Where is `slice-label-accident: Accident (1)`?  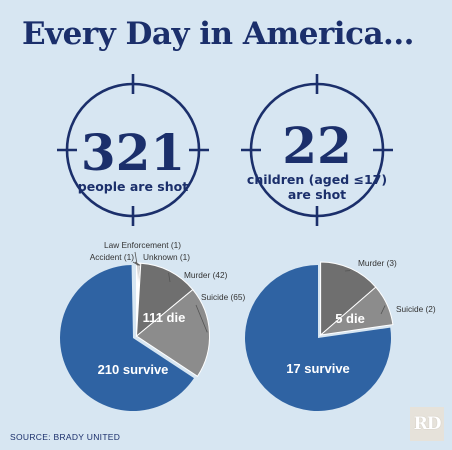 slice-label-accident: Accident (1) is located at coordinates (112, 257).